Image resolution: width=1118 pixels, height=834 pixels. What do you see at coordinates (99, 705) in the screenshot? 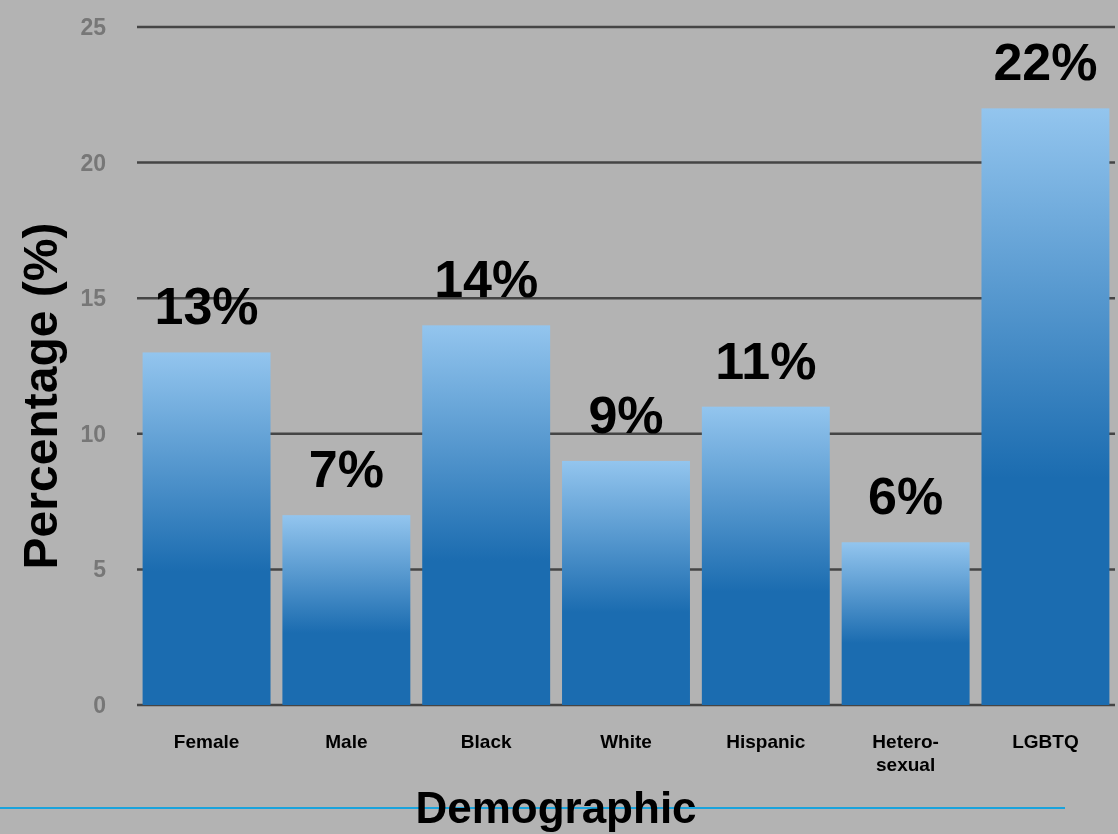
I see `y-tick-label: 0` at bounding box center [99, 705].